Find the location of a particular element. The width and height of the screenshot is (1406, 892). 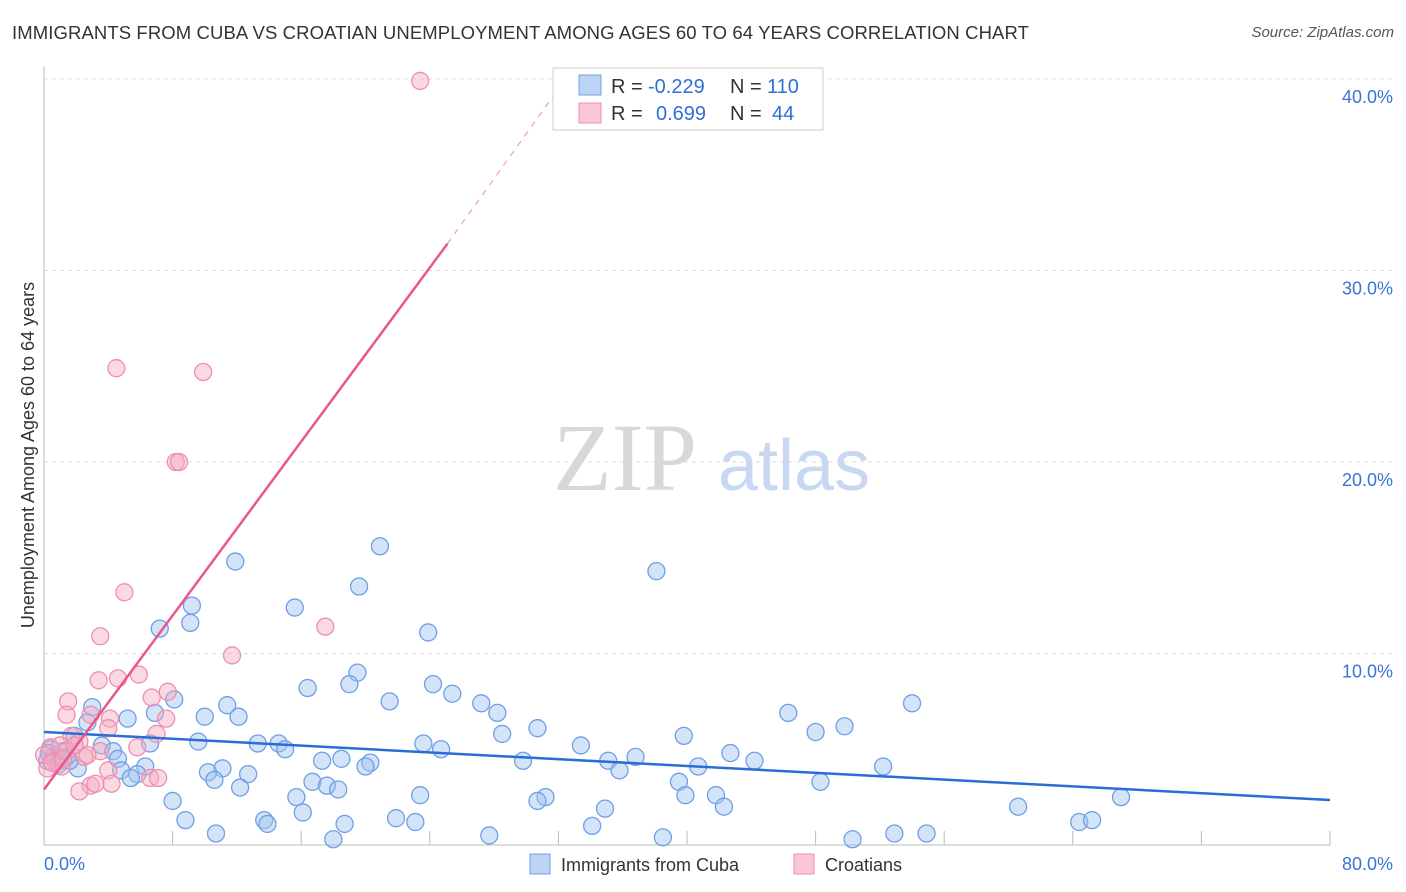

legend-n-cuba: 110 is located at coordinates (783, 87).